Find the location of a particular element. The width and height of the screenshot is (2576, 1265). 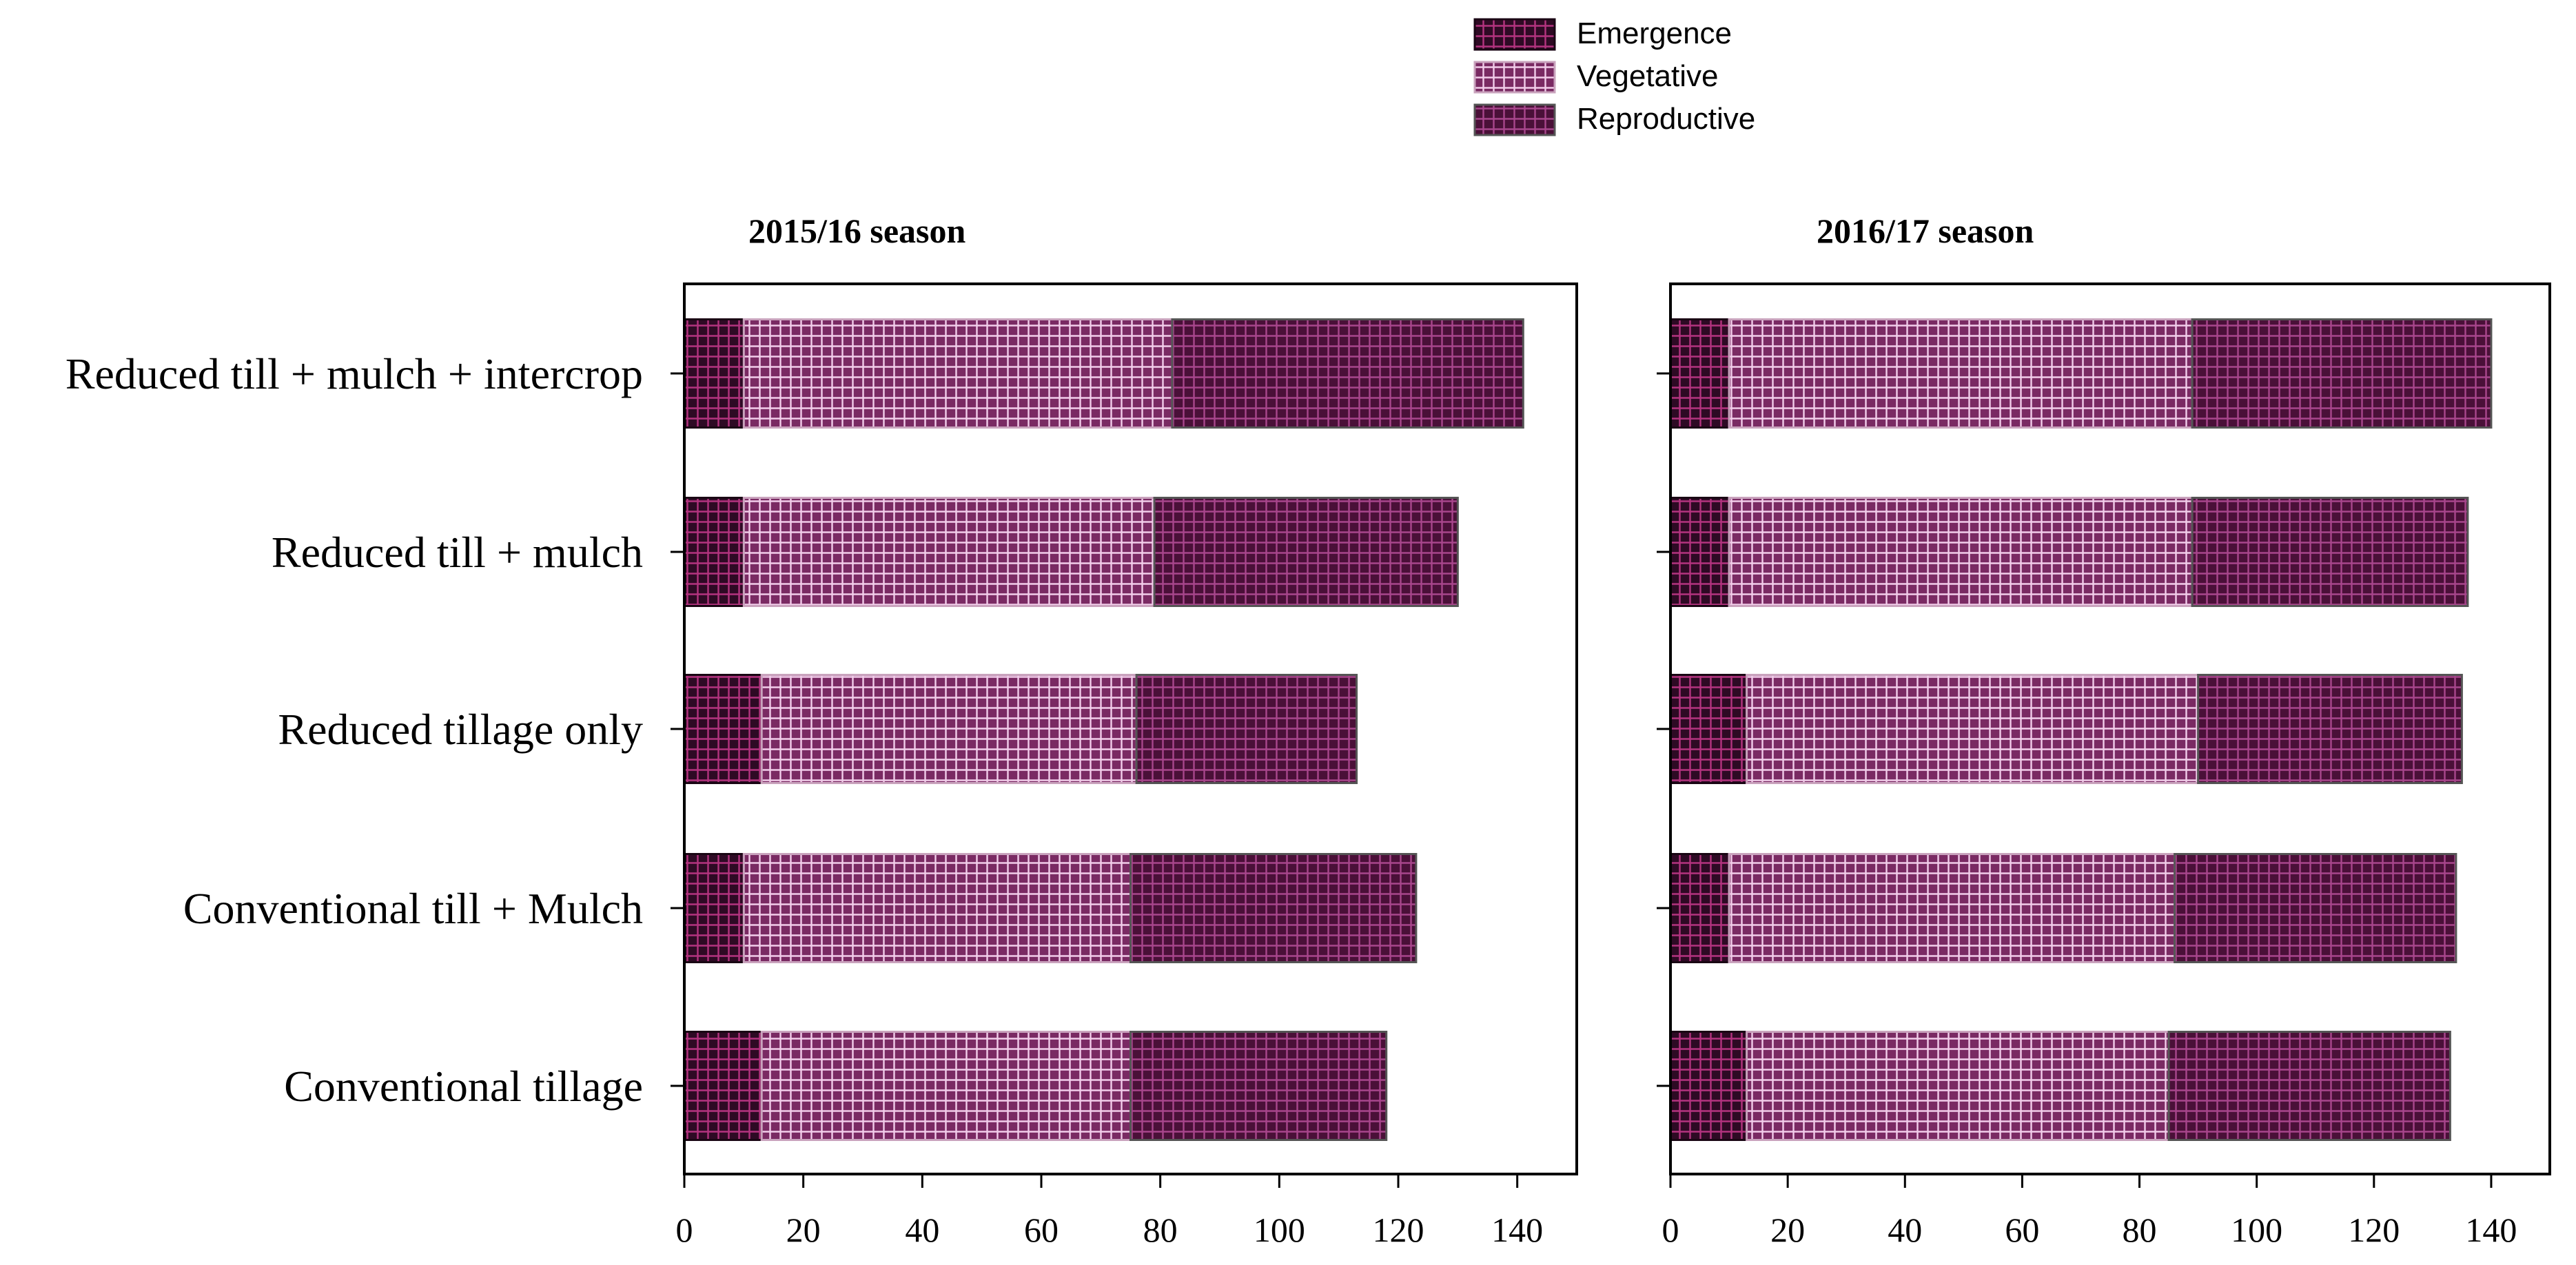

legend-label: Reproductive is located at coordinates (1666, 119).